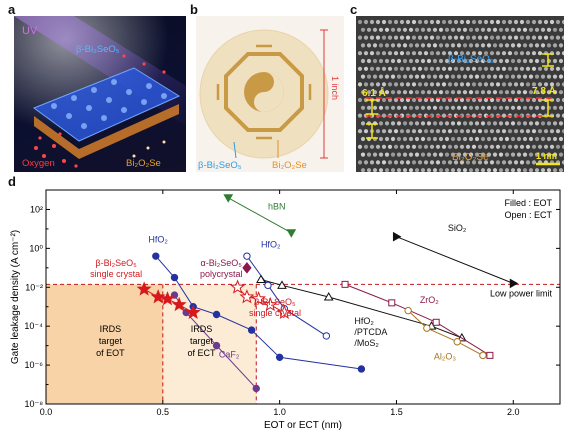 Image resolution: width=568 pixels, height=440 pixels. What do you see at coordinates (12, 181) in the screenshot?
I see `panel-label-d: d` at bounding box center [12, 181].